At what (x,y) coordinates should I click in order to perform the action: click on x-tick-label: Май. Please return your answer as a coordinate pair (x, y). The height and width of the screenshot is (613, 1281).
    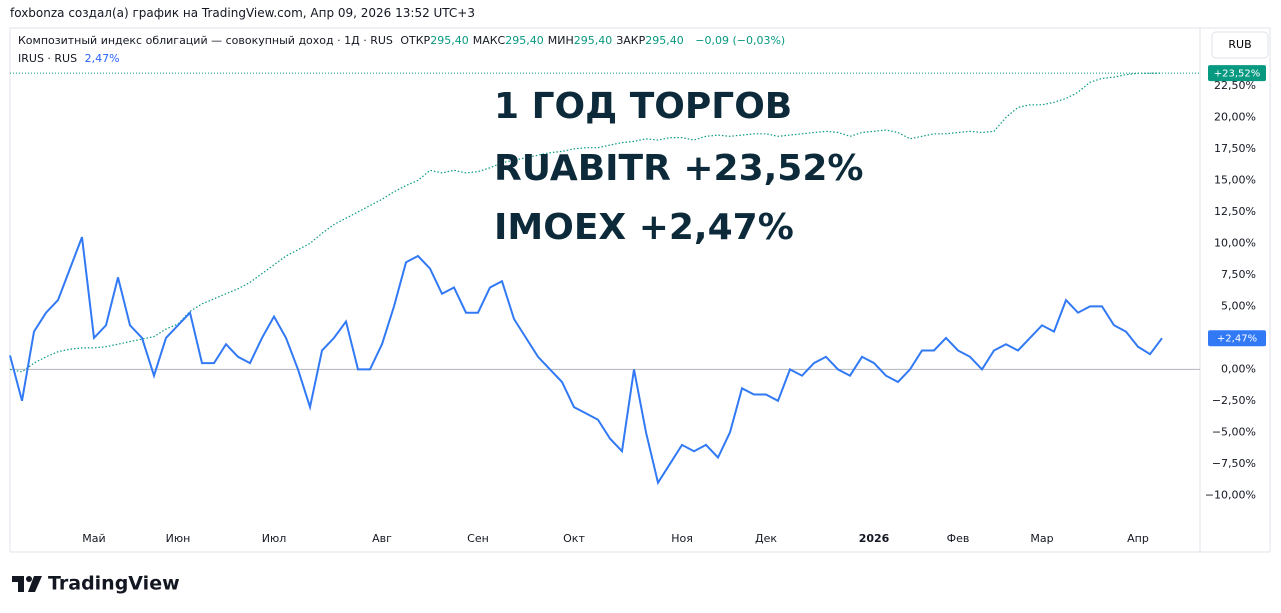
    Looking at the image, I should click on (93, 538).